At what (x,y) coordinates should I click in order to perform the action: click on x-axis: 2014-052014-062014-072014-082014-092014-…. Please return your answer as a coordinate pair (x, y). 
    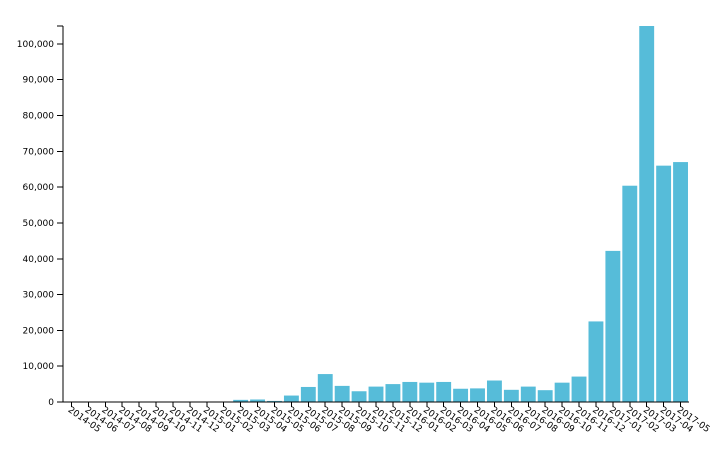
    Looking at the image, I should click on (387, 418).